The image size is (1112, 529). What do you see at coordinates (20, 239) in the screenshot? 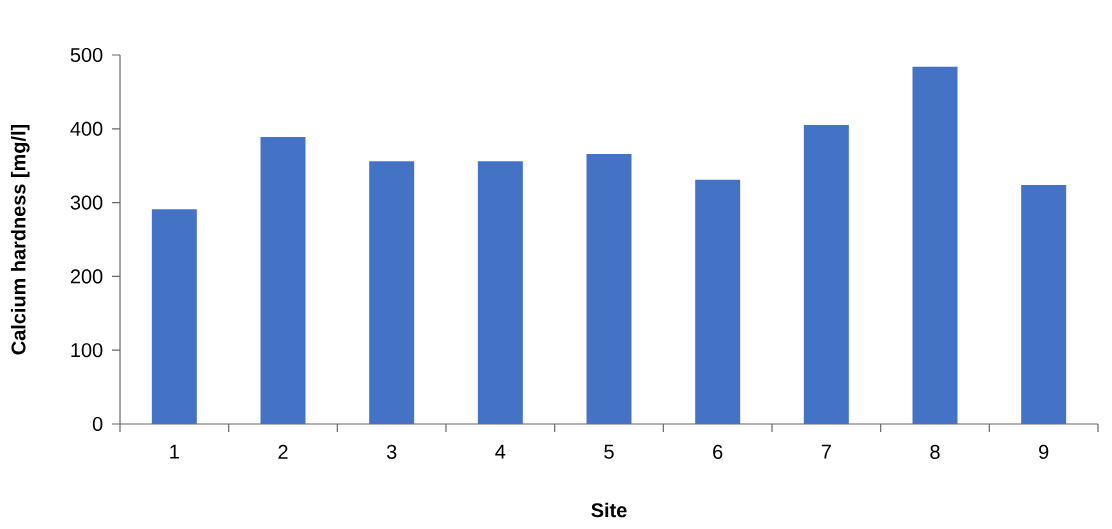
I see `y-axis-title: Calcium hardness [mg/l]` at bounding box center [20, 239].